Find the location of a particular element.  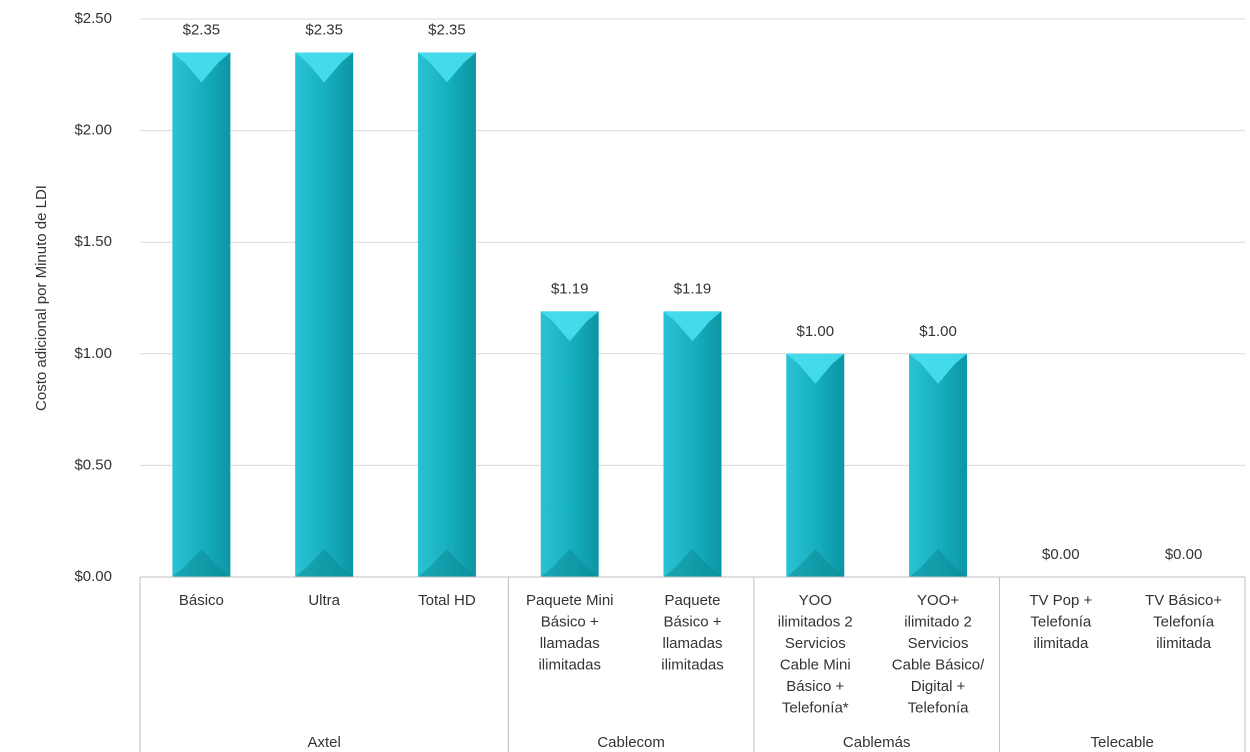

x-tick-label: Digital + is located at coordinates (938, 686).